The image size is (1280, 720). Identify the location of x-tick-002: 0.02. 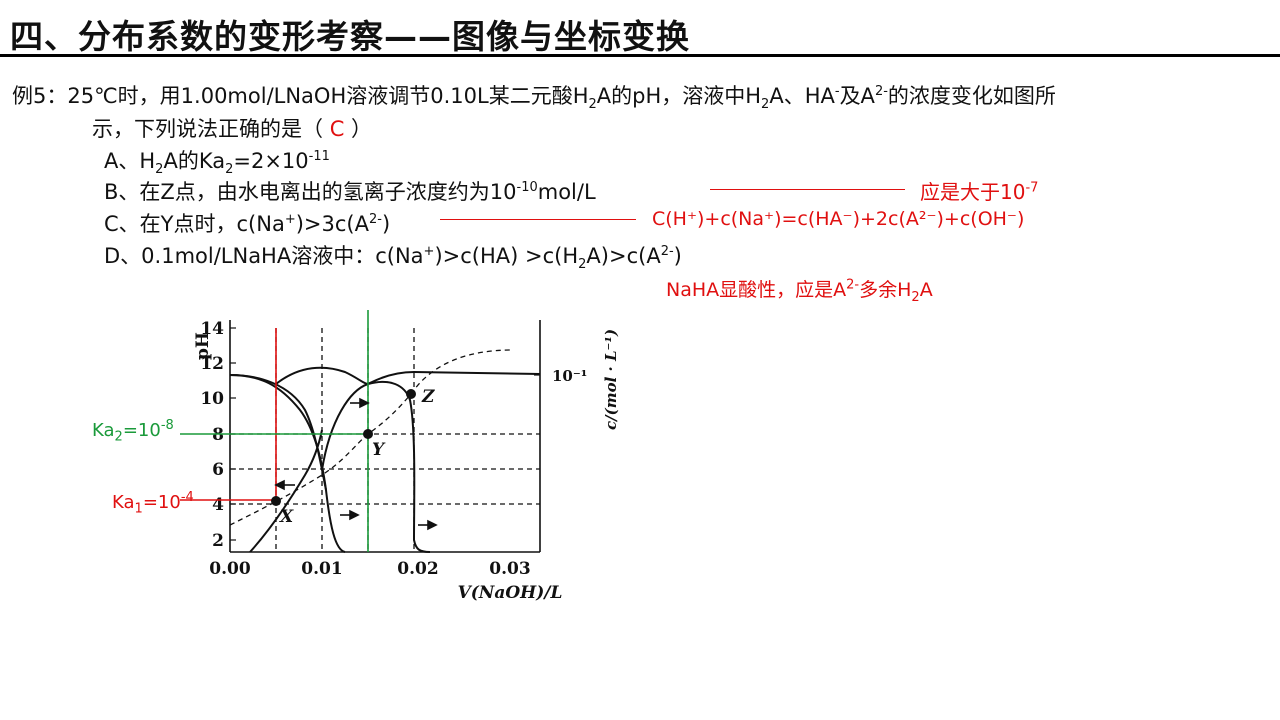
(417, 569).